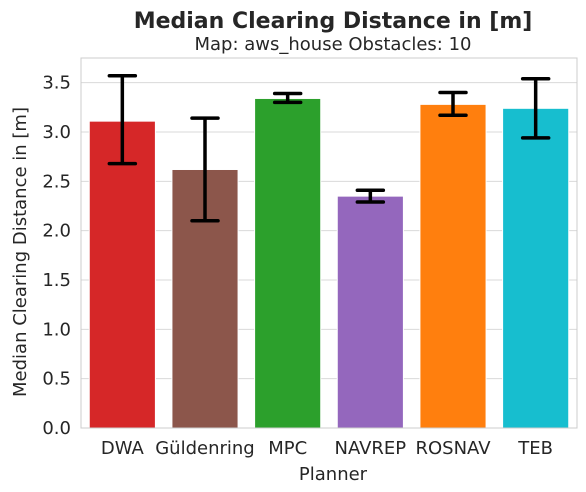  What do you see at coordinates (56, 83) in the screenshot?
I see `y-tick-label: 3.5` at bounding box center [56, 83].